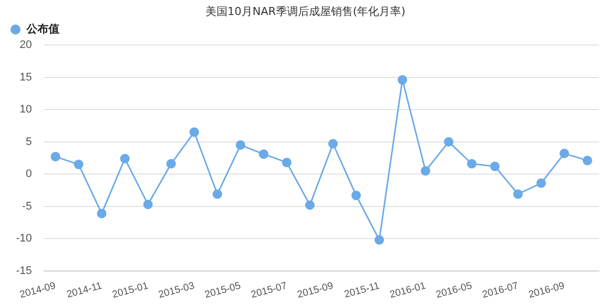 This screenshot has width=611, height=304. What do you see at coordinates (362, 290) in the screenshot?
I see `x-tick-label: 2015-11` at bounding box center [362, 290].